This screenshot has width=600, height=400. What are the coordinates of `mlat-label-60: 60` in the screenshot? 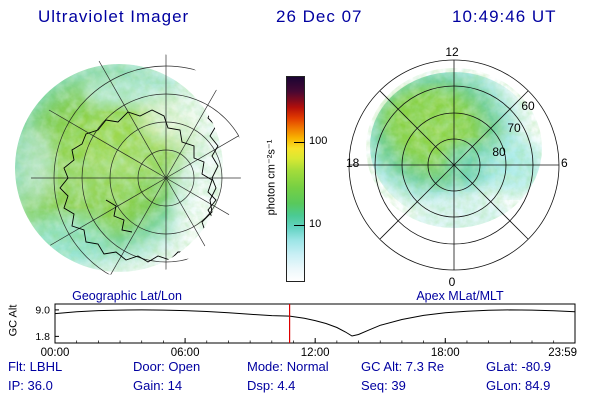 It's located at (528, 106).